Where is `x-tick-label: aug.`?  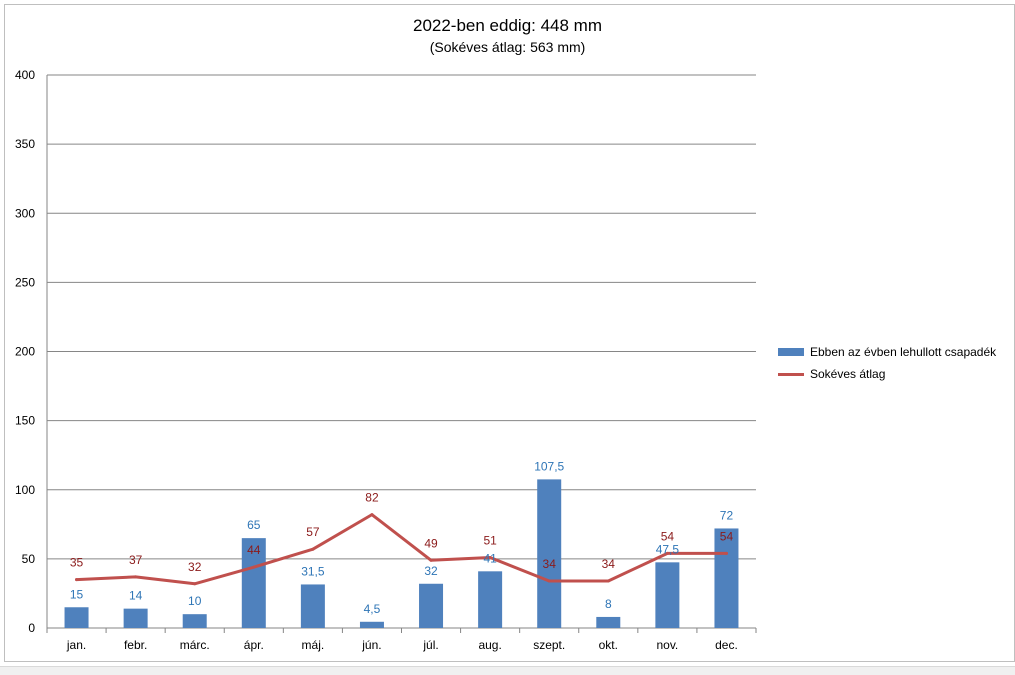 x-tick-label: aug. is located at coordinates (489, 645).